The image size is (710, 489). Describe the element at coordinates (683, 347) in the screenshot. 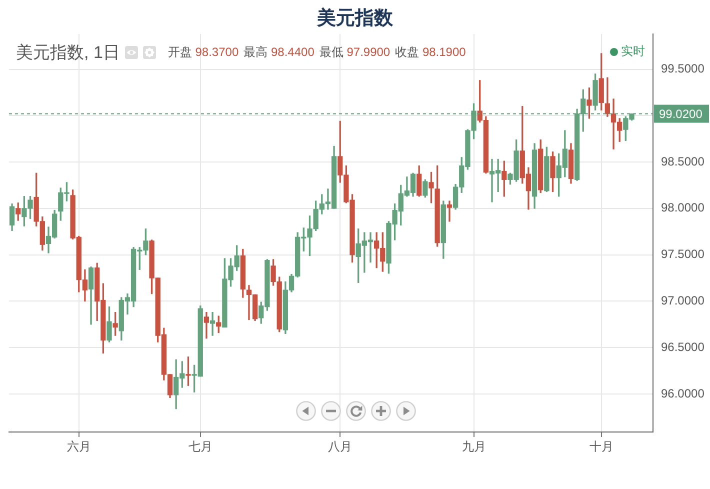

I see `y-tick-label: 96.5000` at that location.